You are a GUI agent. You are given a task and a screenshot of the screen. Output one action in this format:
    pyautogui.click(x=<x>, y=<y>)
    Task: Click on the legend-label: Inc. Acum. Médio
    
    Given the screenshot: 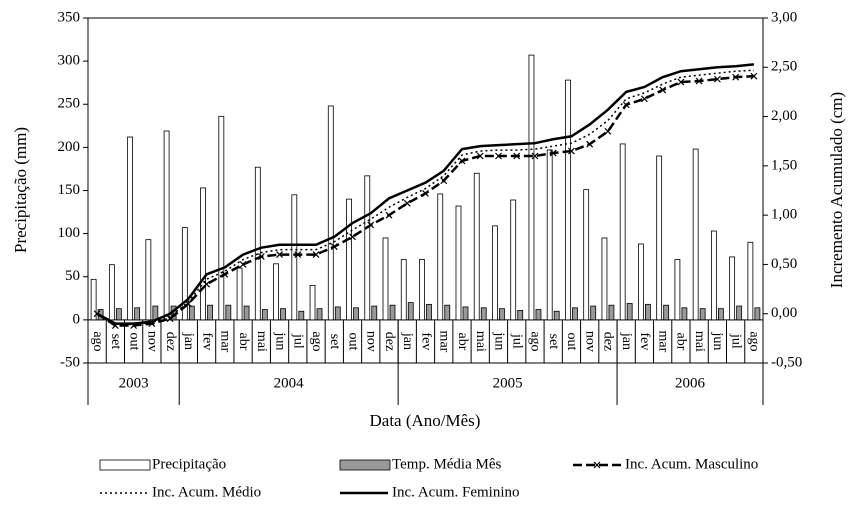 What is the action you would take?
    pyautogui.click(x=206, y=492)
    